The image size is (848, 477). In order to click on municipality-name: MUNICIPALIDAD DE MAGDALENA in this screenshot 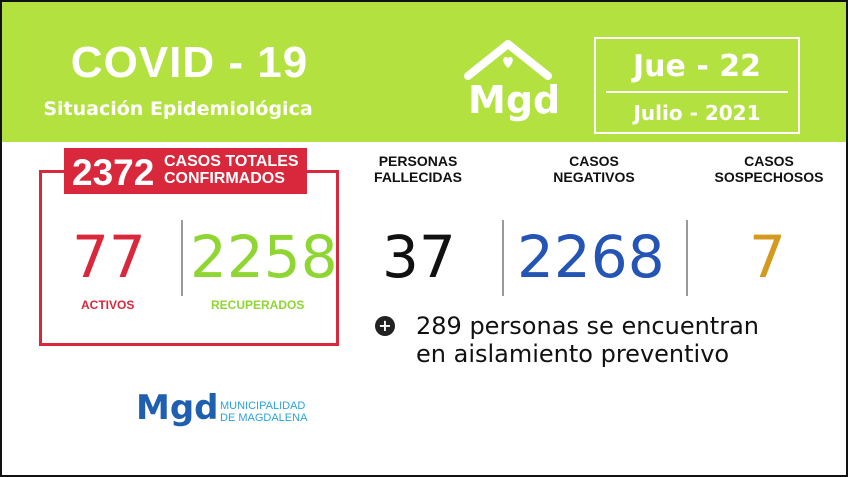, I will do `click(263, 412)`.